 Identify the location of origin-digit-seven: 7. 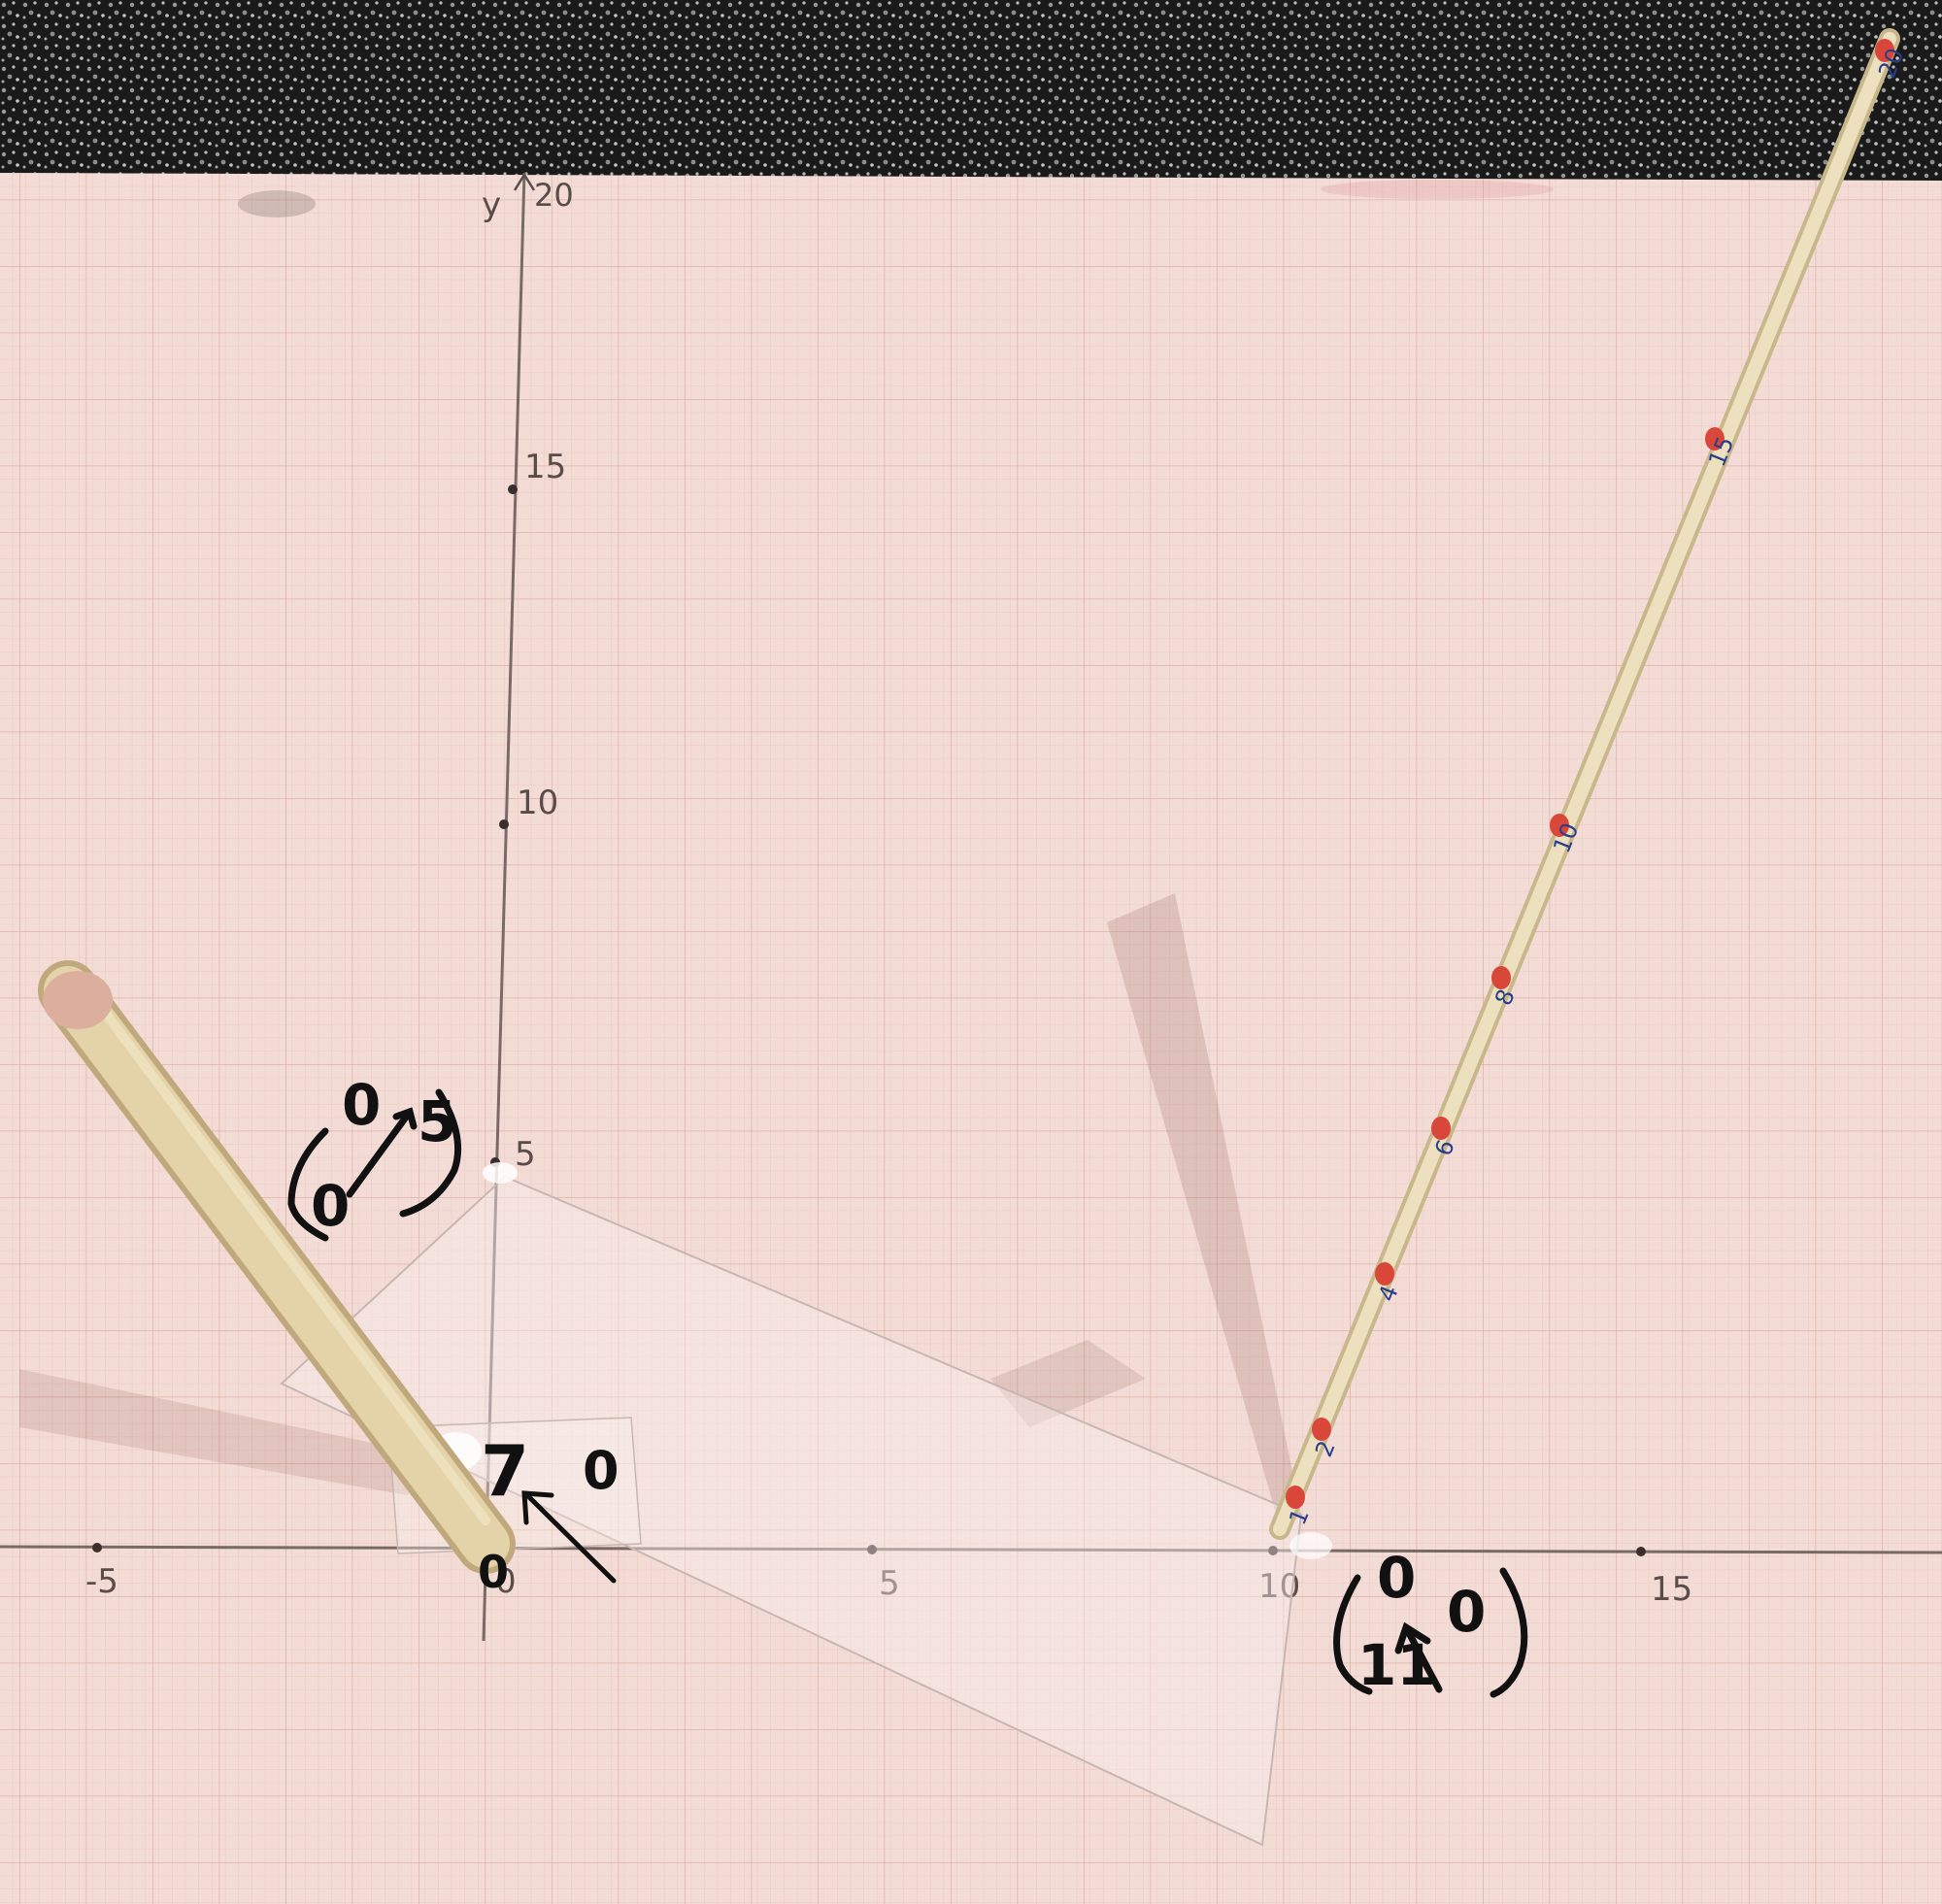
(505, 1471).